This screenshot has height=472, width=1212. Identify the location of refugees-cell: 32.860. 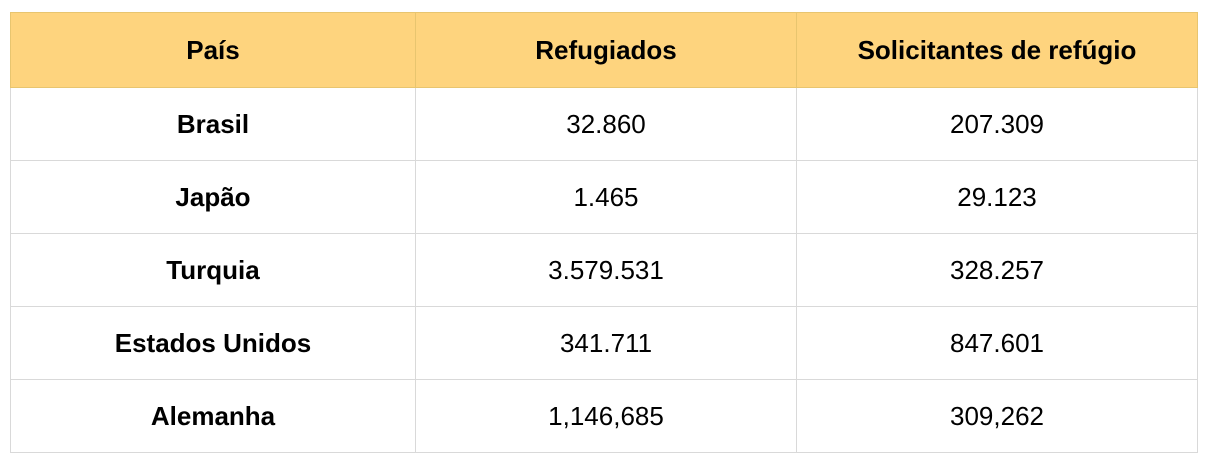
(606, 124).